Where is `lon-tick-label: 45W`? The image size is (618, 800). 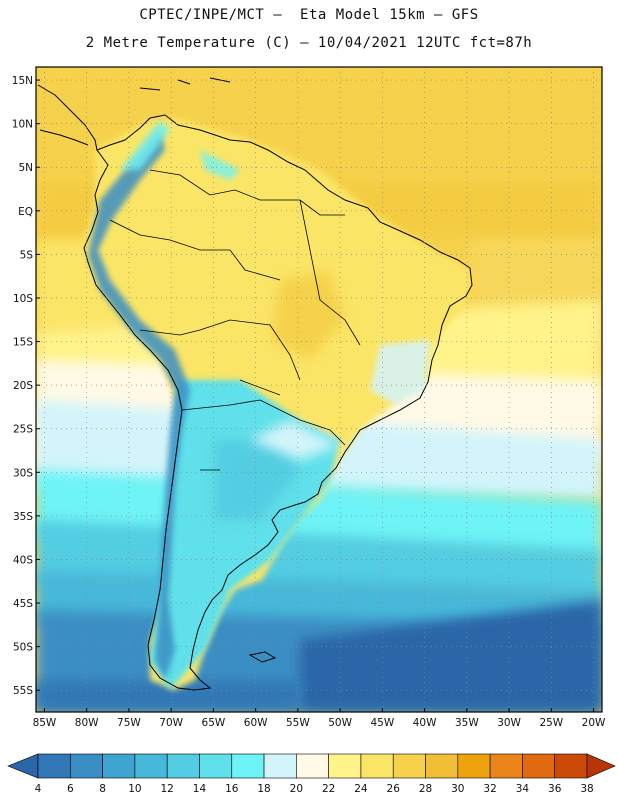 lon-tick-label: 45W is located at coordinates (382, 723).